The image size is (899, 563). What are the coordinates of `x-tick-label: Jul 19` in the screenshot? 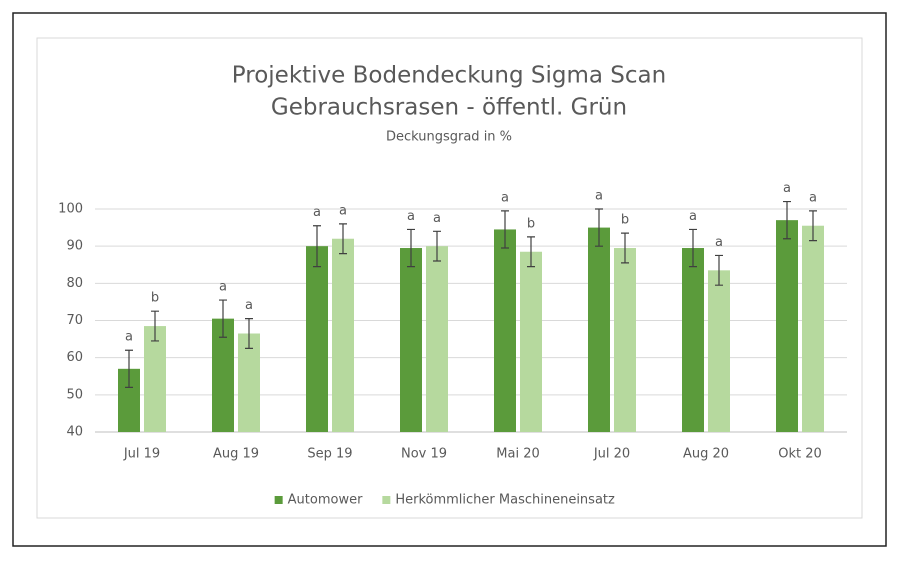 It's located at (141, 454).